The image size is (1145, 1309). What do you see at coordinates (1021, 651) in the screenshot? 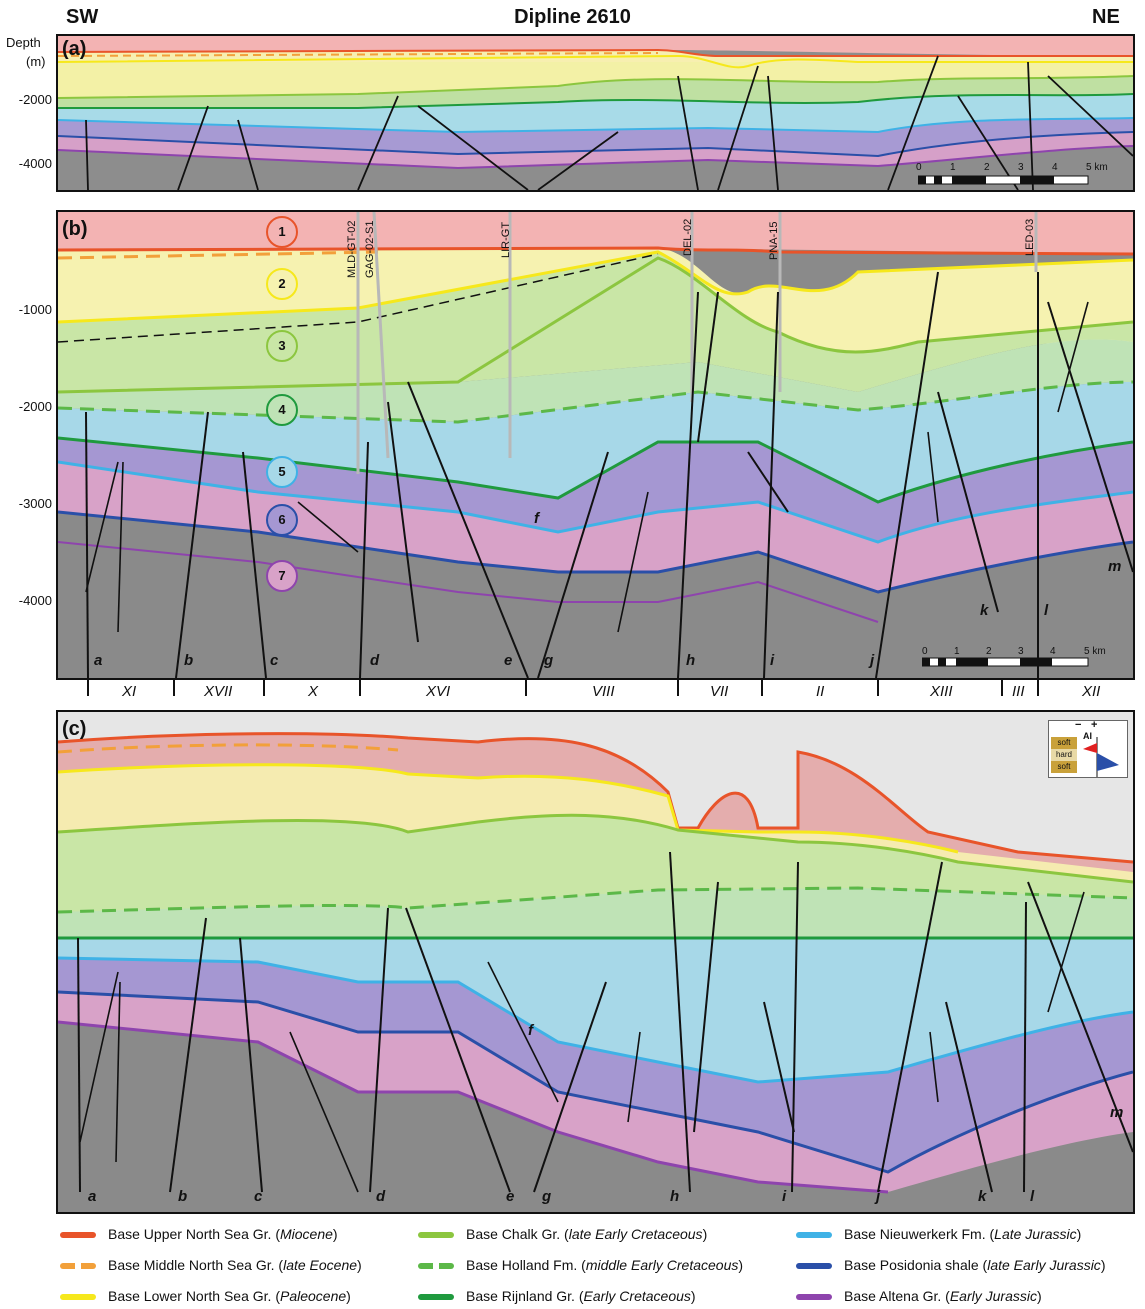
I see `scale-tick: 3` at bounding box center [1021, 651].